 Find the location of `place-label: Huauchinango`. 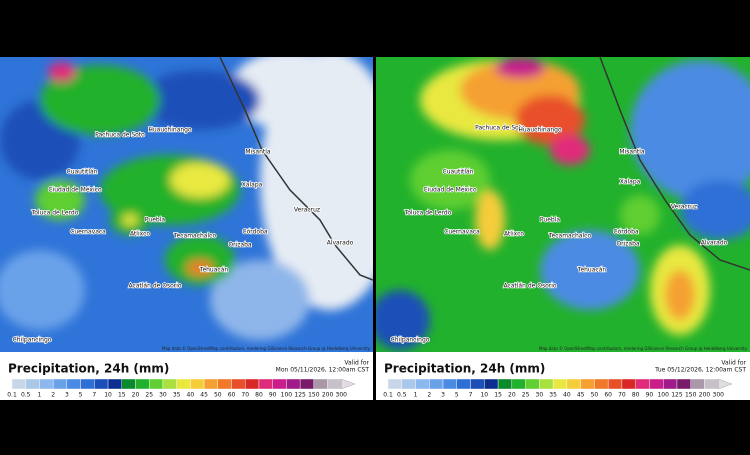

place-label: Huauchinango is located at coordinates (540, 130).